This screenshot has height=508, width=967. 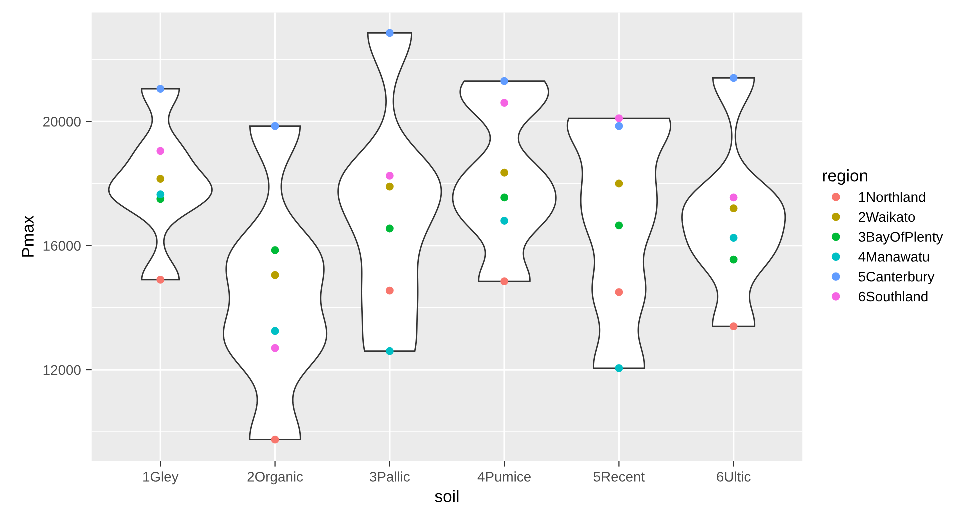 What do you see at coordinates (893, 296) in the screenshot?
I see `legend-label: 6Southland` at bounding box center [893, 296].